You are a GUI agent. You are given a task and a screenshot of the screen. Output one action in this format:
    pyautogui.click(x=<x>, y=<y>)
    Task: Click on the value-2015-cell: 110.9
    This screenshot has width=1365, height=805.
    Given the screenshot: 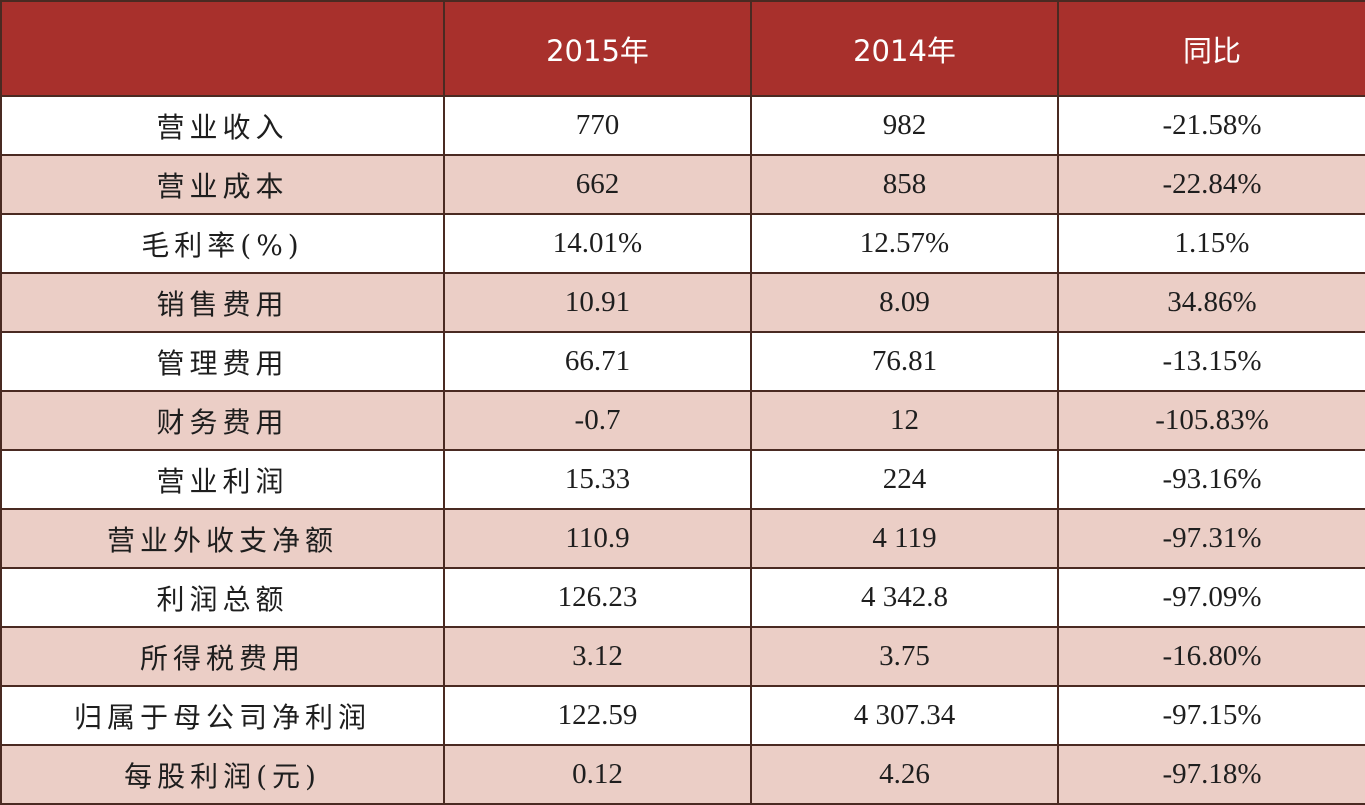 What is the action you would take?
    pyautogui.click(x=597, y=538)
    